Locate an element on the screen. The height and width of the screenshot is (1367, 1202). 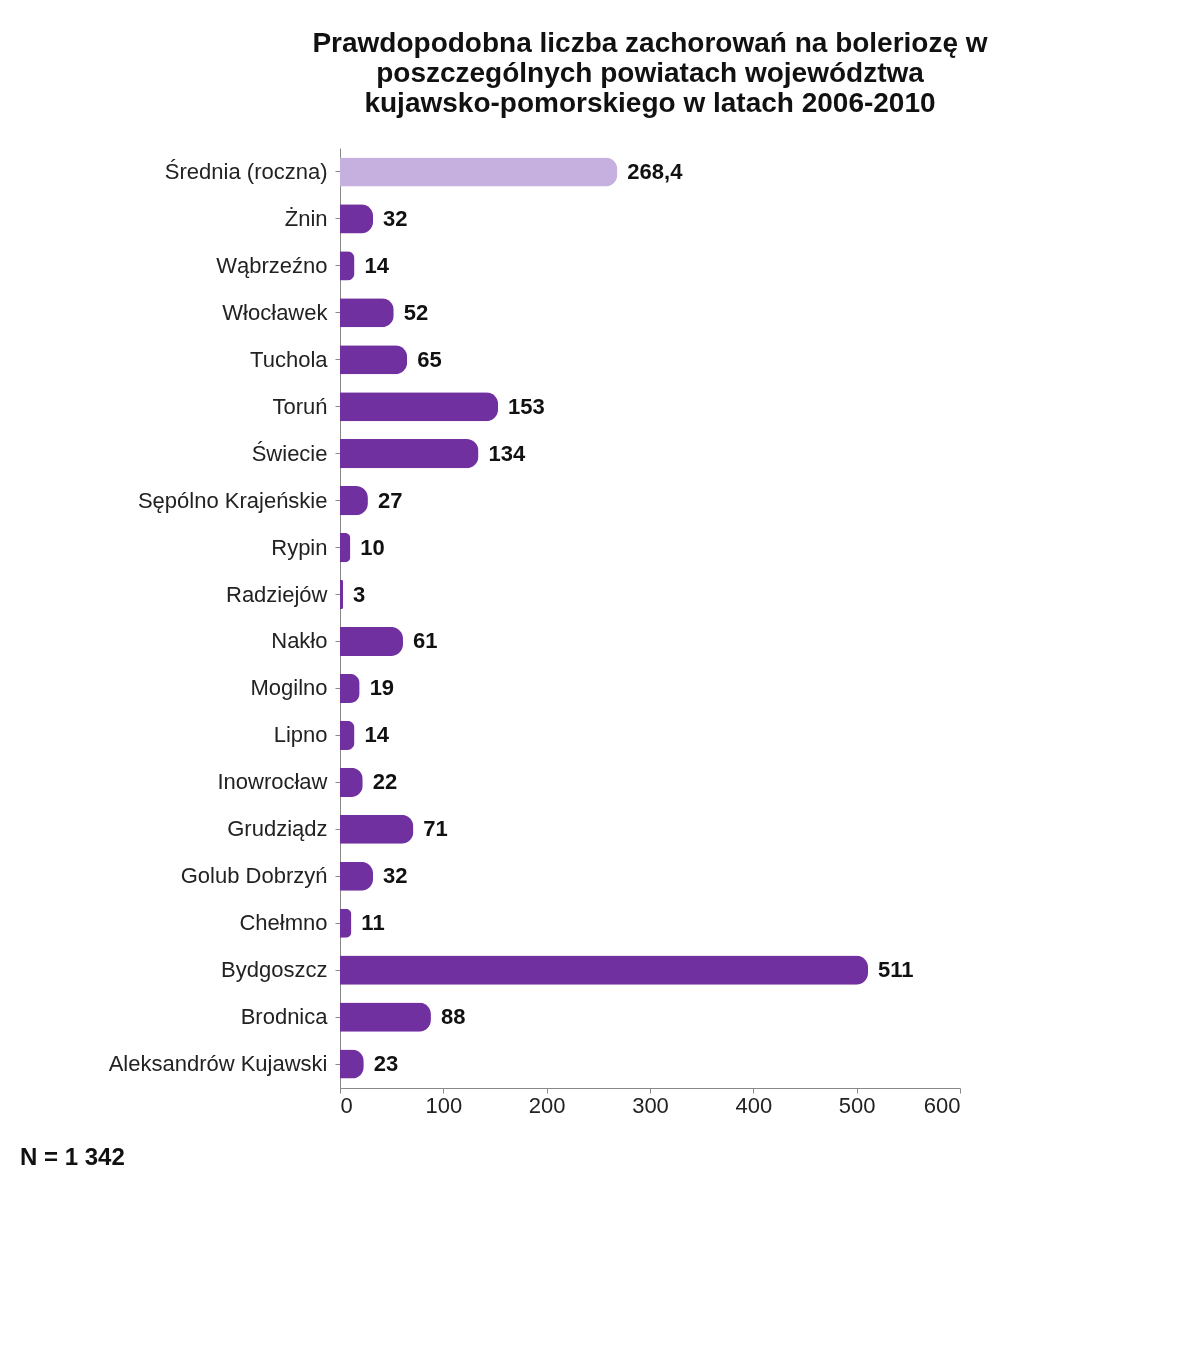
data-label: 10 is located at coordinates (372, 547).